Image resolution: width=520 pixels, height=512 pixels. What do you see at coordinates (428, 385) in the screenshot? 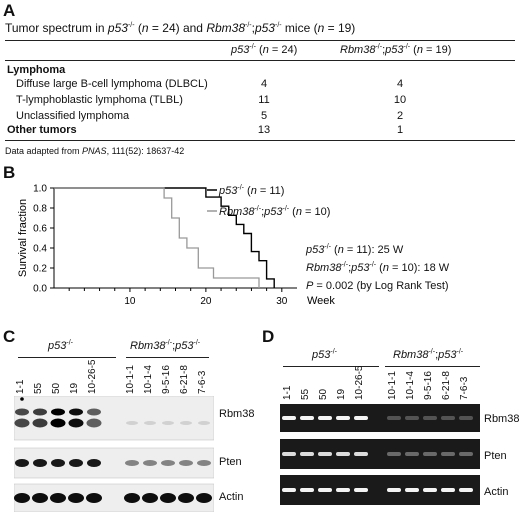
I see `gel-lane-label: 9-5-16` at bounding box center [428, 385].